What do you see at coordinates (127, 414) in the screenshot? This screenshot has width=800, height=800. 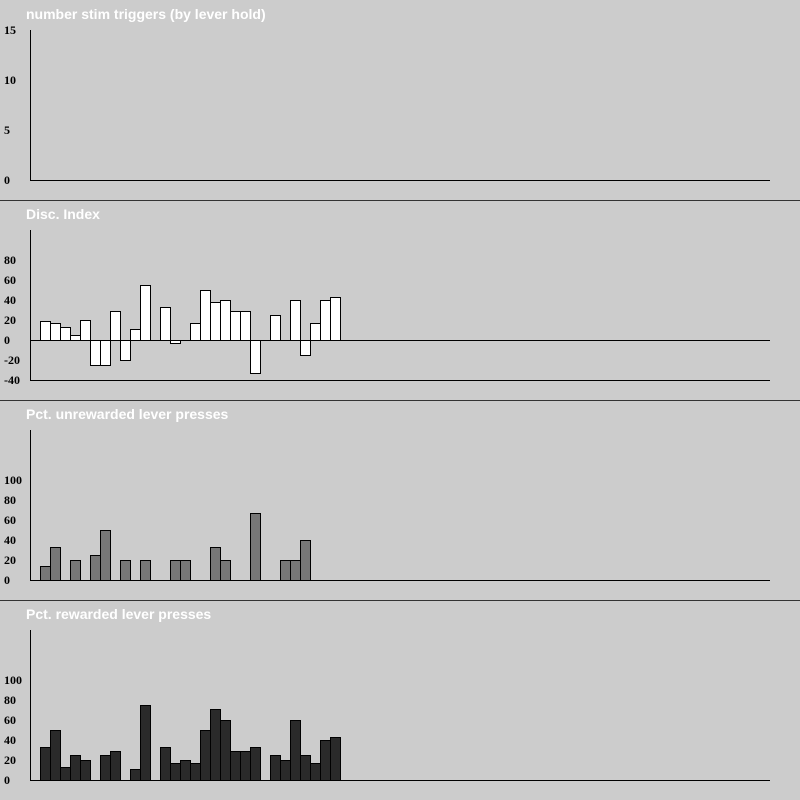 I see `panel-title: Pct. unrewarded lever presses` at bounding box center [127, 414].